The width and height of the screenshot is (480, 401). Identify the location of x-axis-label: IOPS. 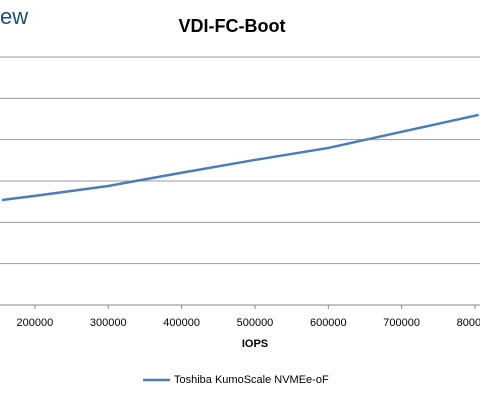
(255, 344).